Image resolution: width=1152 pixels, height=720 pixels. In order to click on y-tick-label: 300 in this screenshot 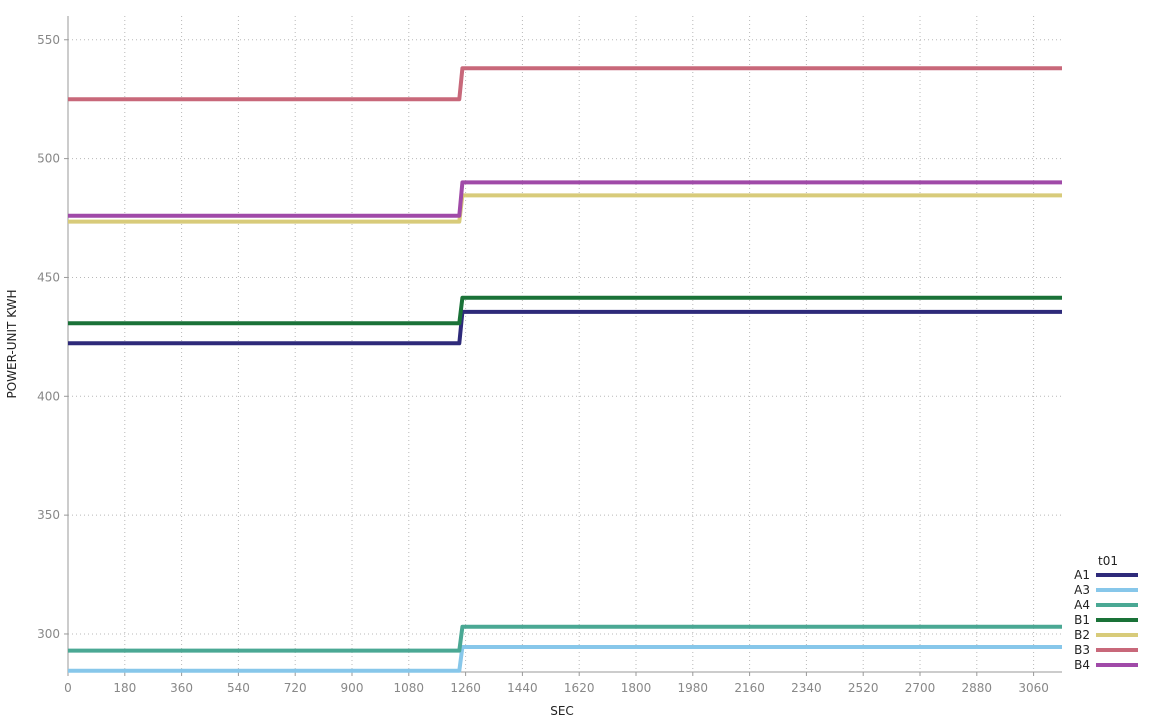, I will do `click(48, 634)`.